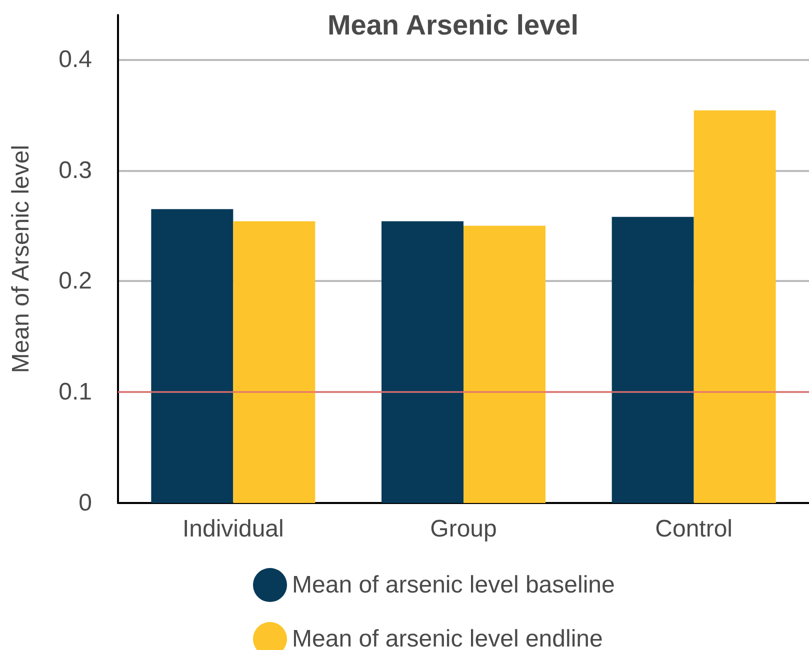 The height and width of the screenshot is (650, 809). I want to click on y-tick-label: 0.1, so click(75, 392).